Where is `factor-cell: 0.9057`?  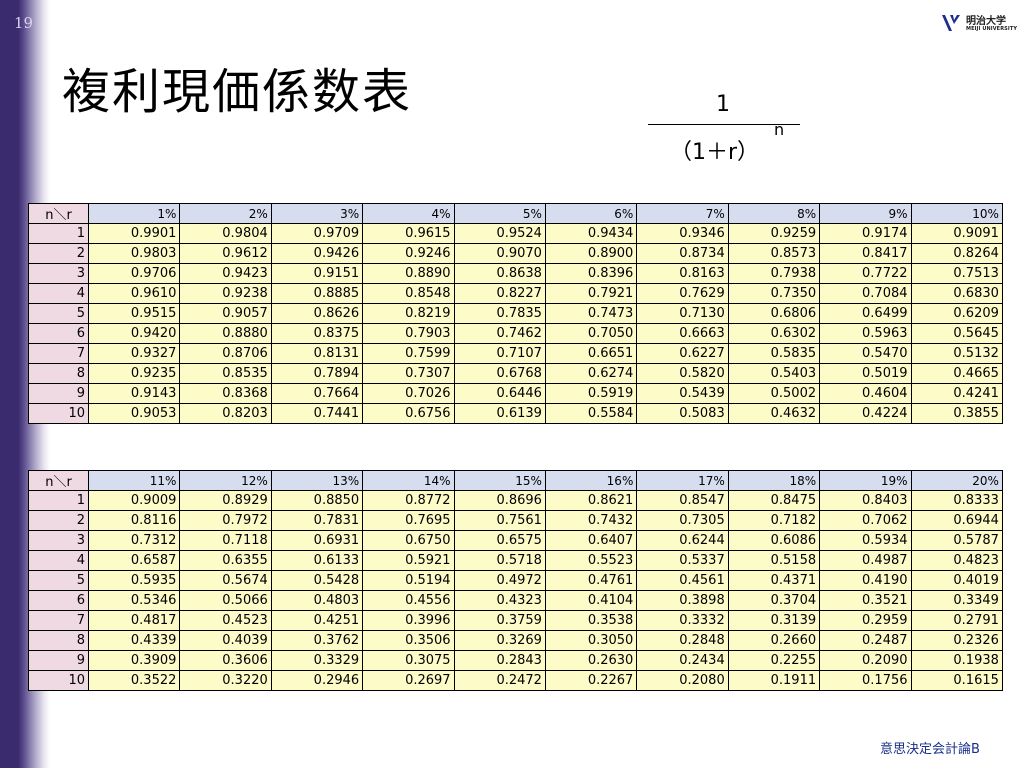 factor-cell: 0.9057 is located at coordinates (225, 313).